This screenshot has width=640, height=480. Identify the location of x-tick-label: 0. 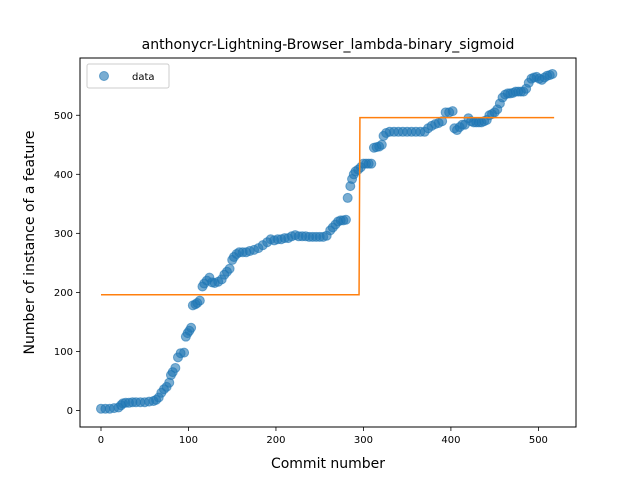
(101, 440).